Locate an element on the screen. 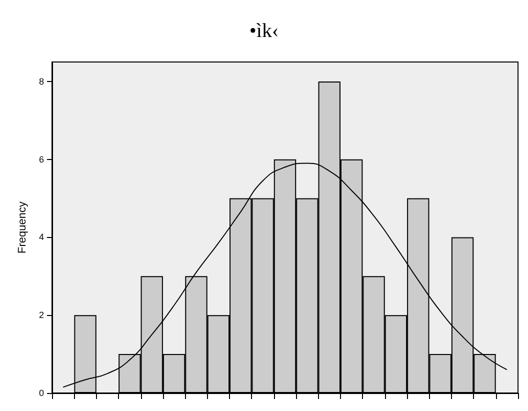 Image resolution: width=528 pixels, height=411 pixels. y-tick-label: 0 is located at coordinates (41, 393).